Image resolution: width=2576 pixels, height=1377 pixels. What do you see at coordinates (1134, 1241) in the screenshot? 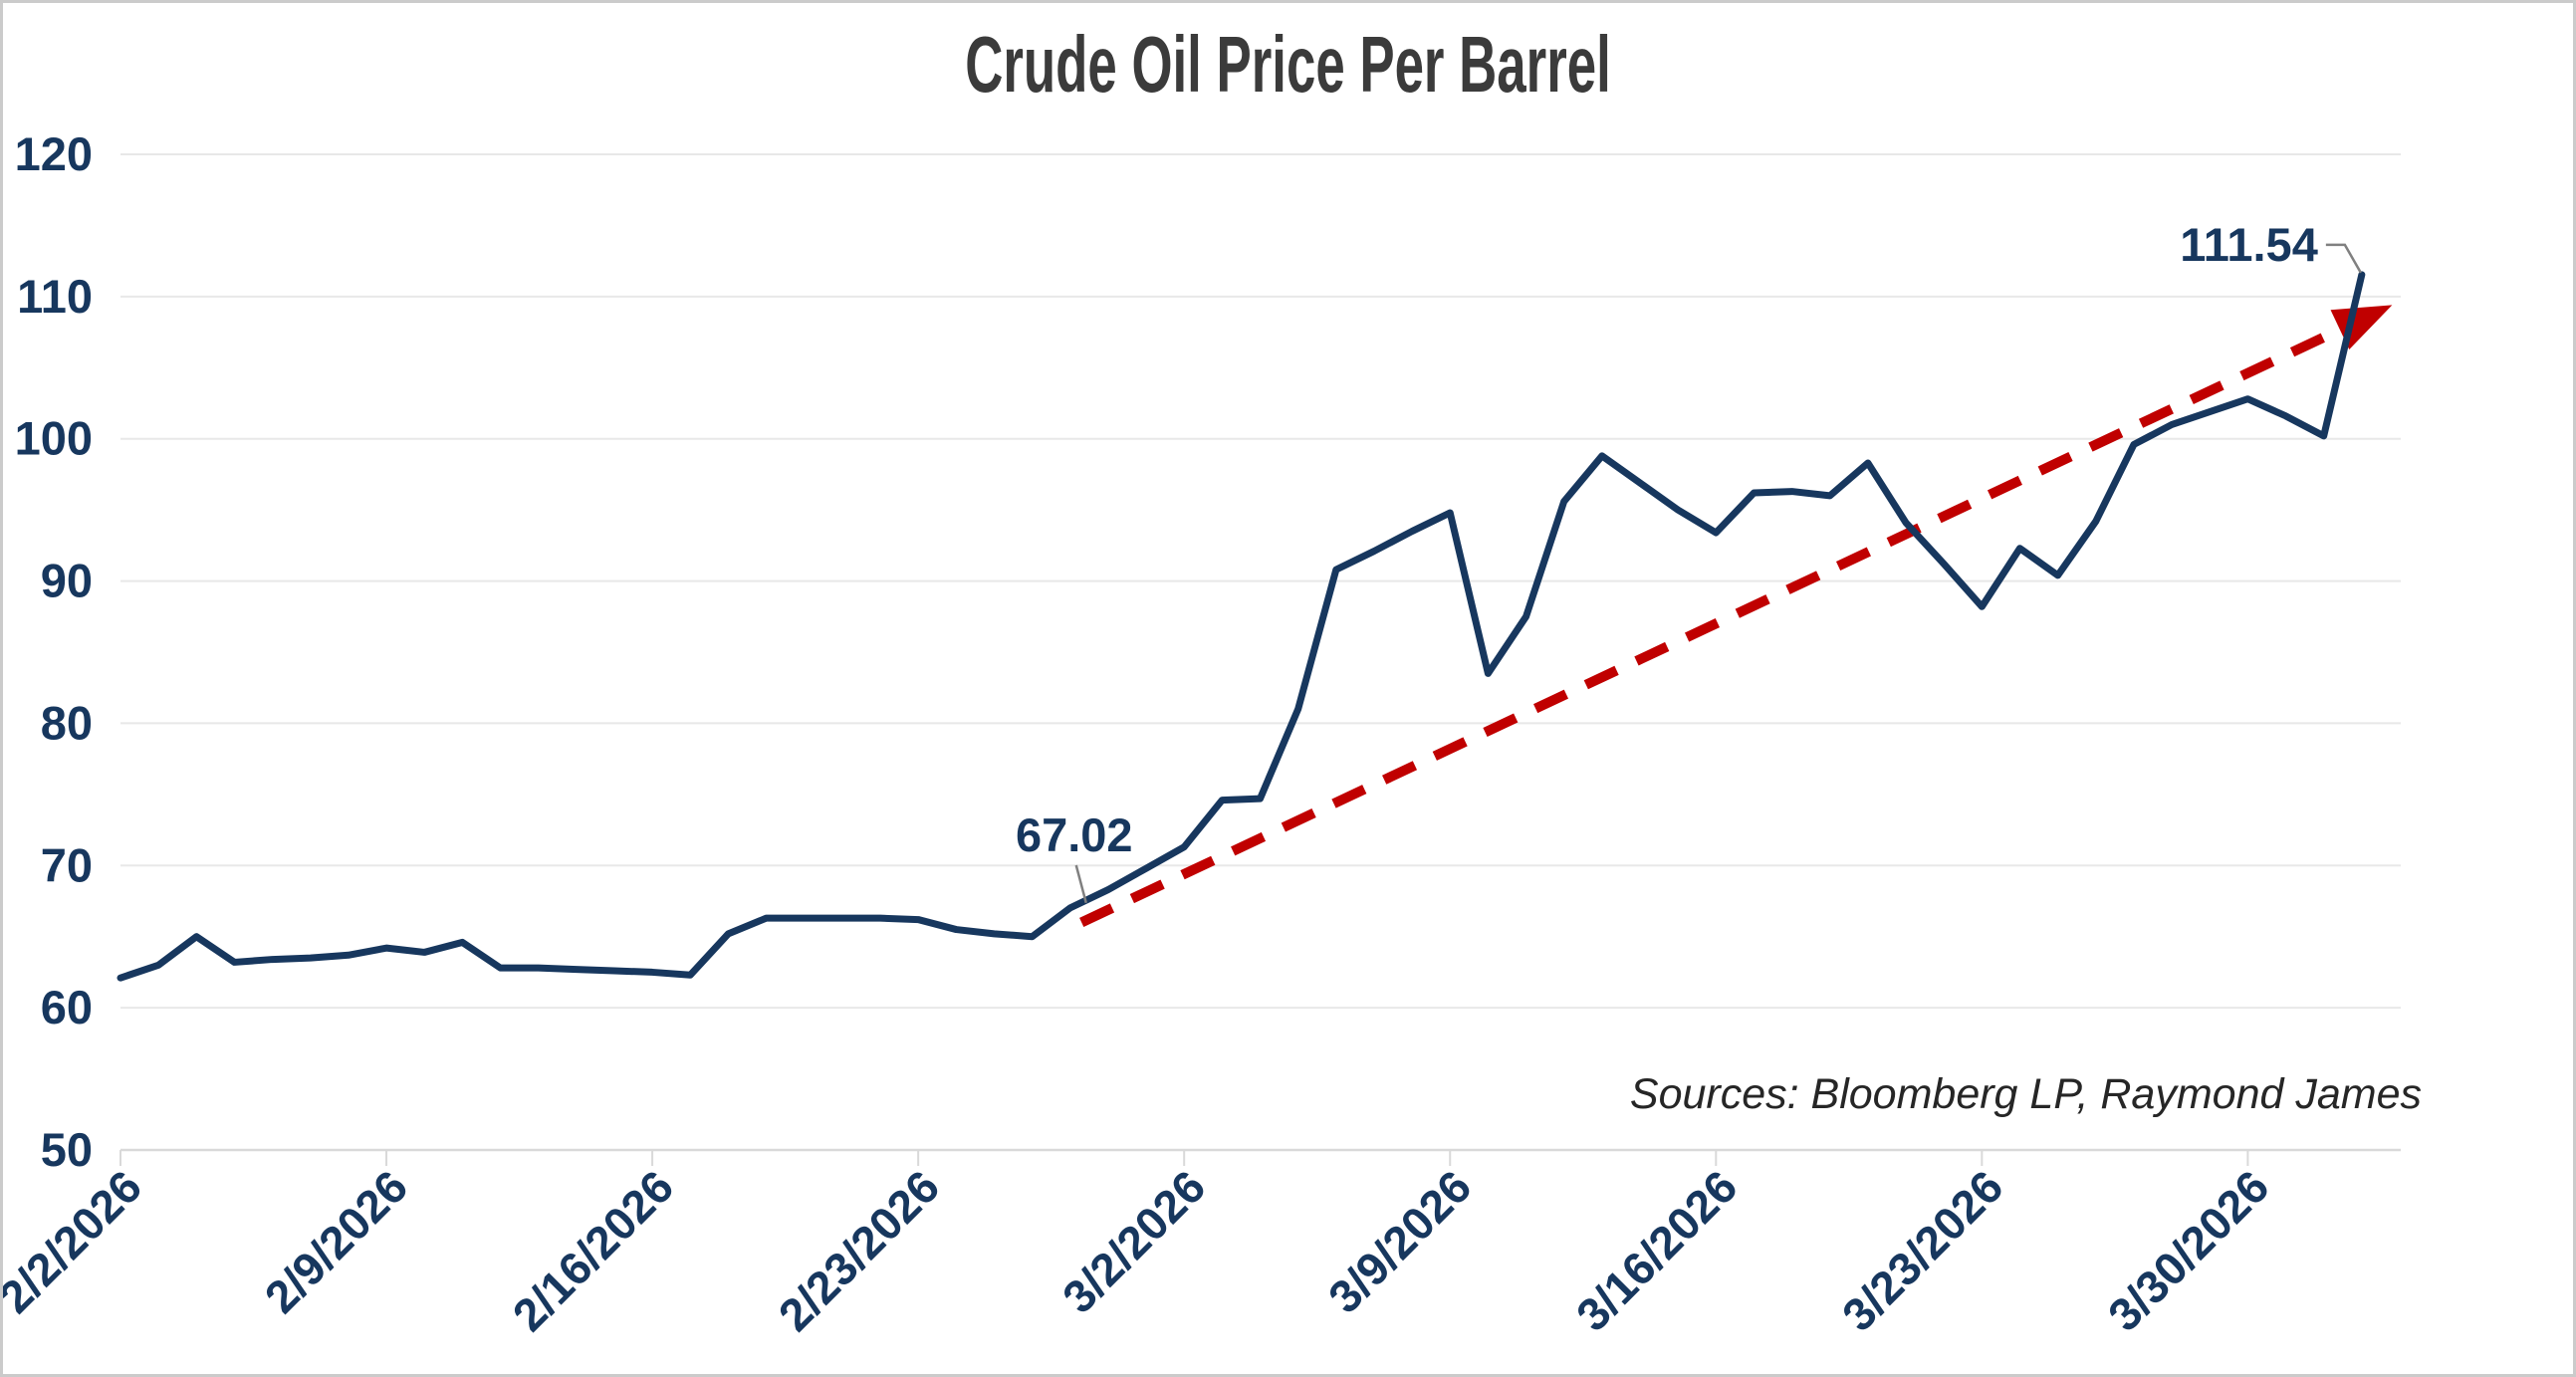
I see `x-tick-label: 3/2/2026` at bounding box center [1134, 1241].